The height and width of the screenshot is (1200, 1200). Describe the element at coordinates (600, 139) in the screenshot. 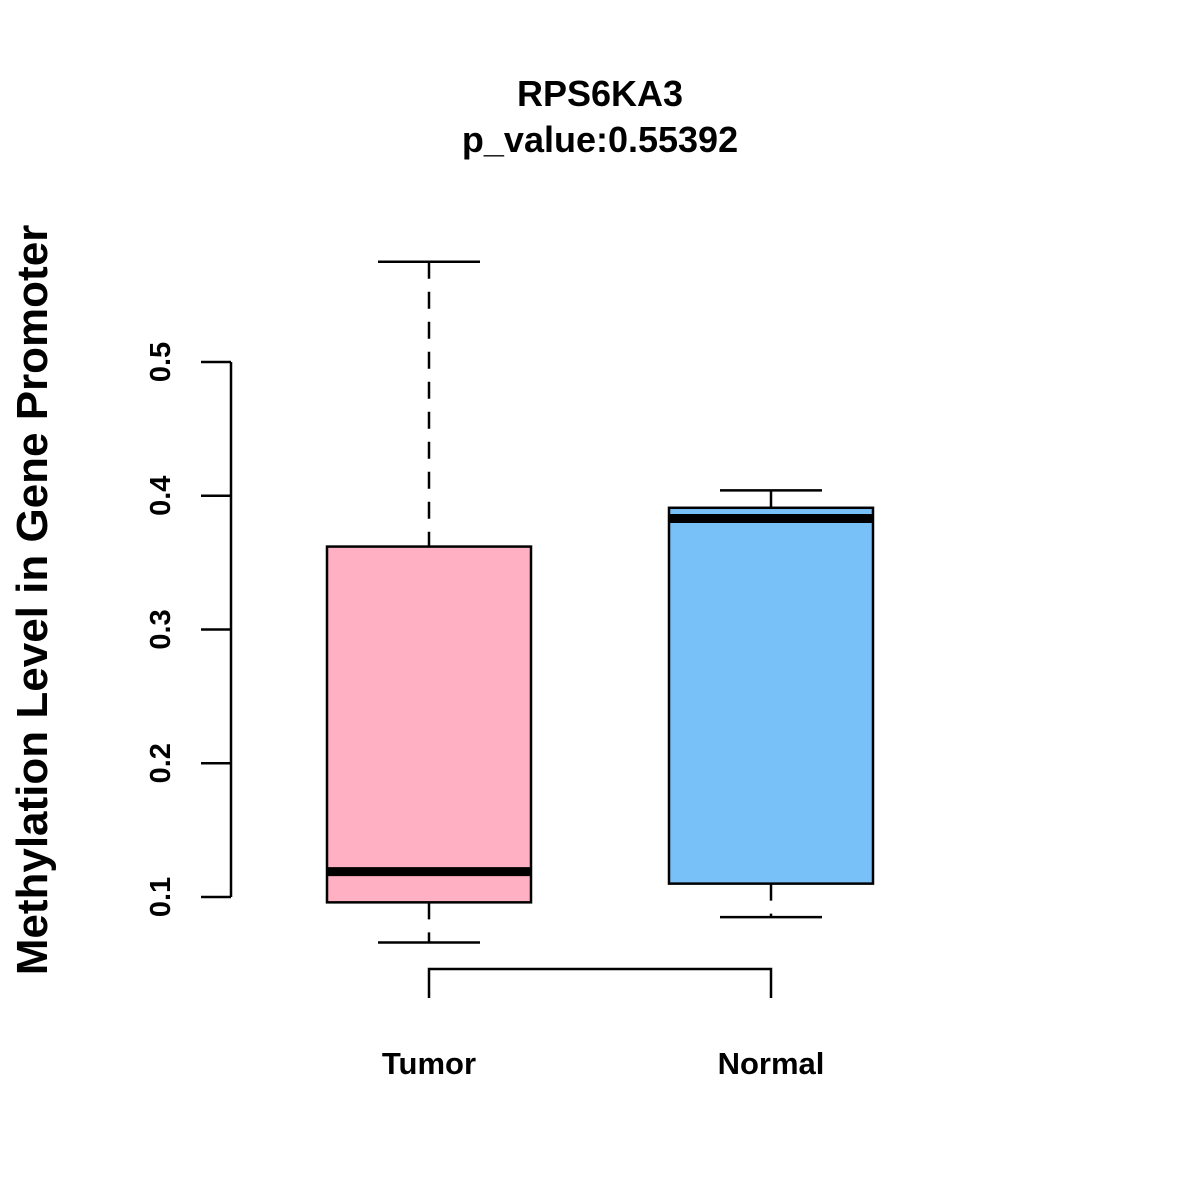

I see `chart-subtitle: p_value:0.55392` at that location.